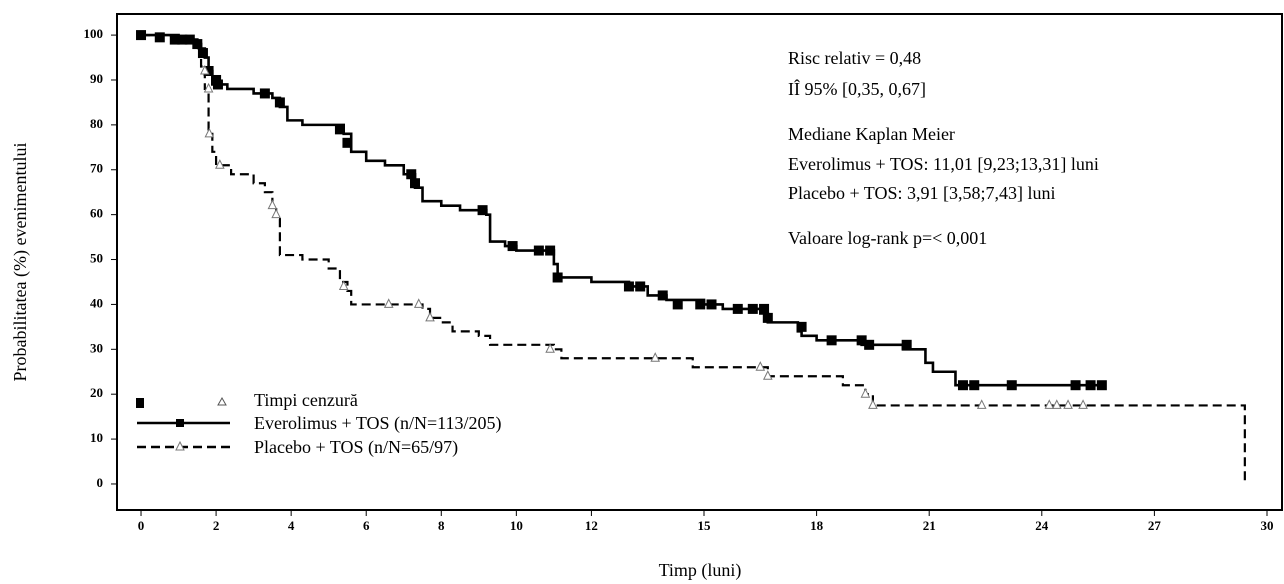 The width and height of the screenshot is (1284, 584). Describe the element at coordinates (871, 134) in the screenshot. I see `annotation: Mediane Kaplan Meier` at that location.